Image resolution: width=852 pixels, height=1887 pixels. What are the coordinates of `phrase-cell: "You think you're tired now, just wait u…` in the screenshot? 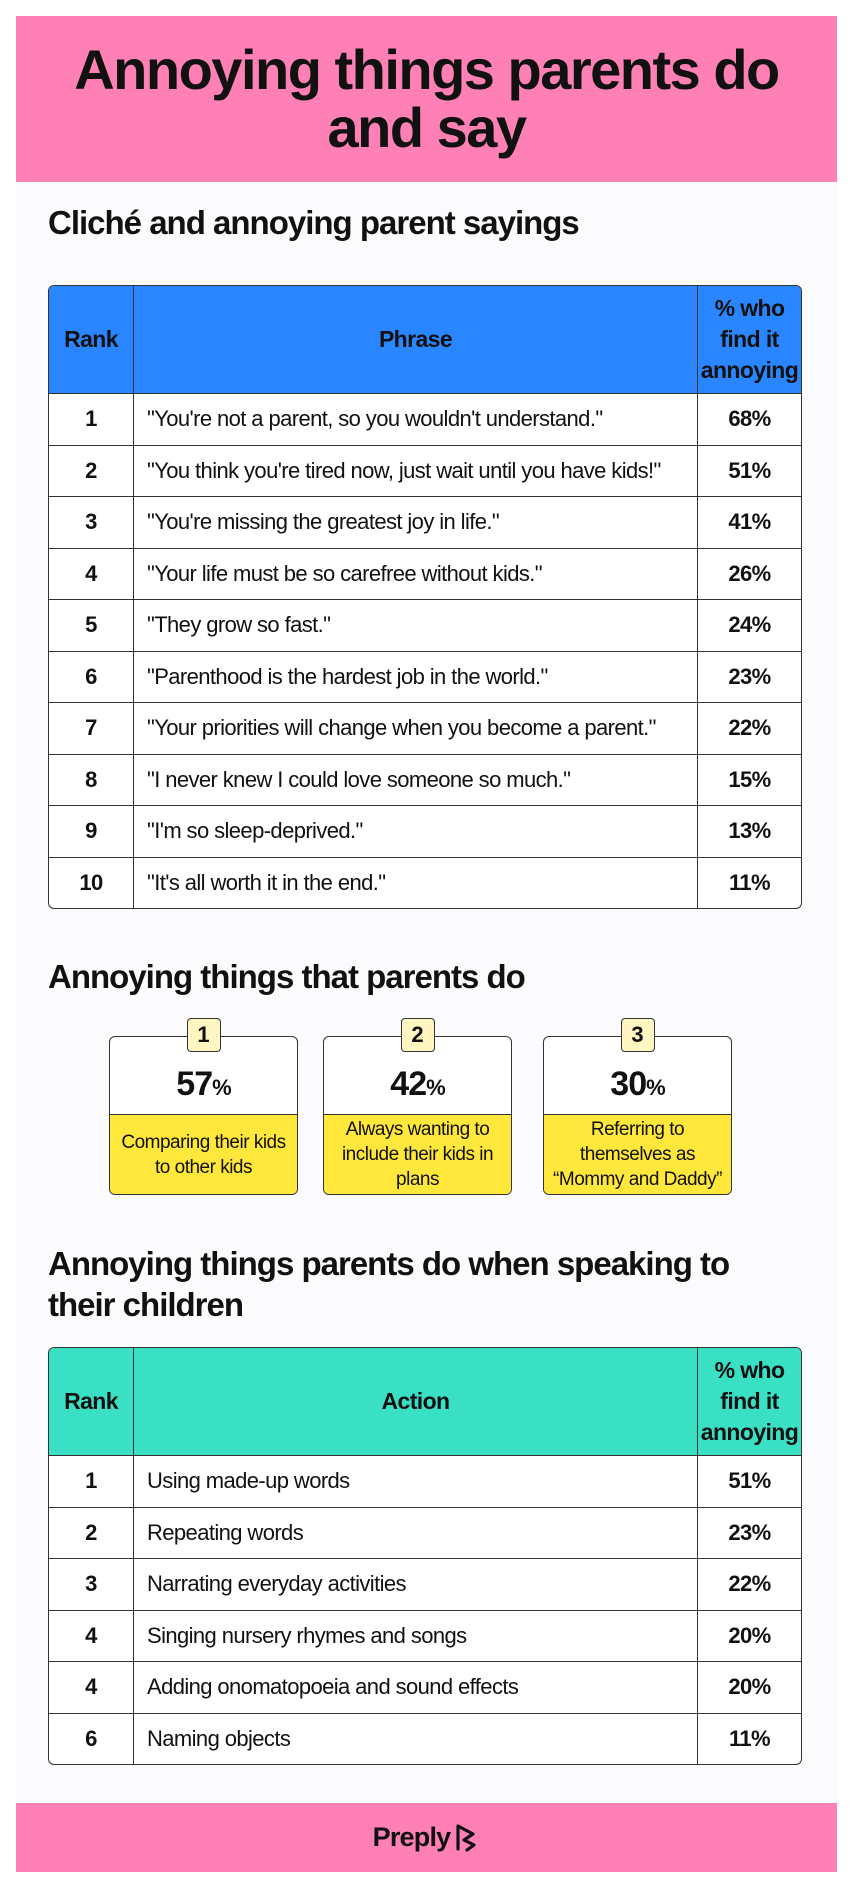 It's located at (416, 471).